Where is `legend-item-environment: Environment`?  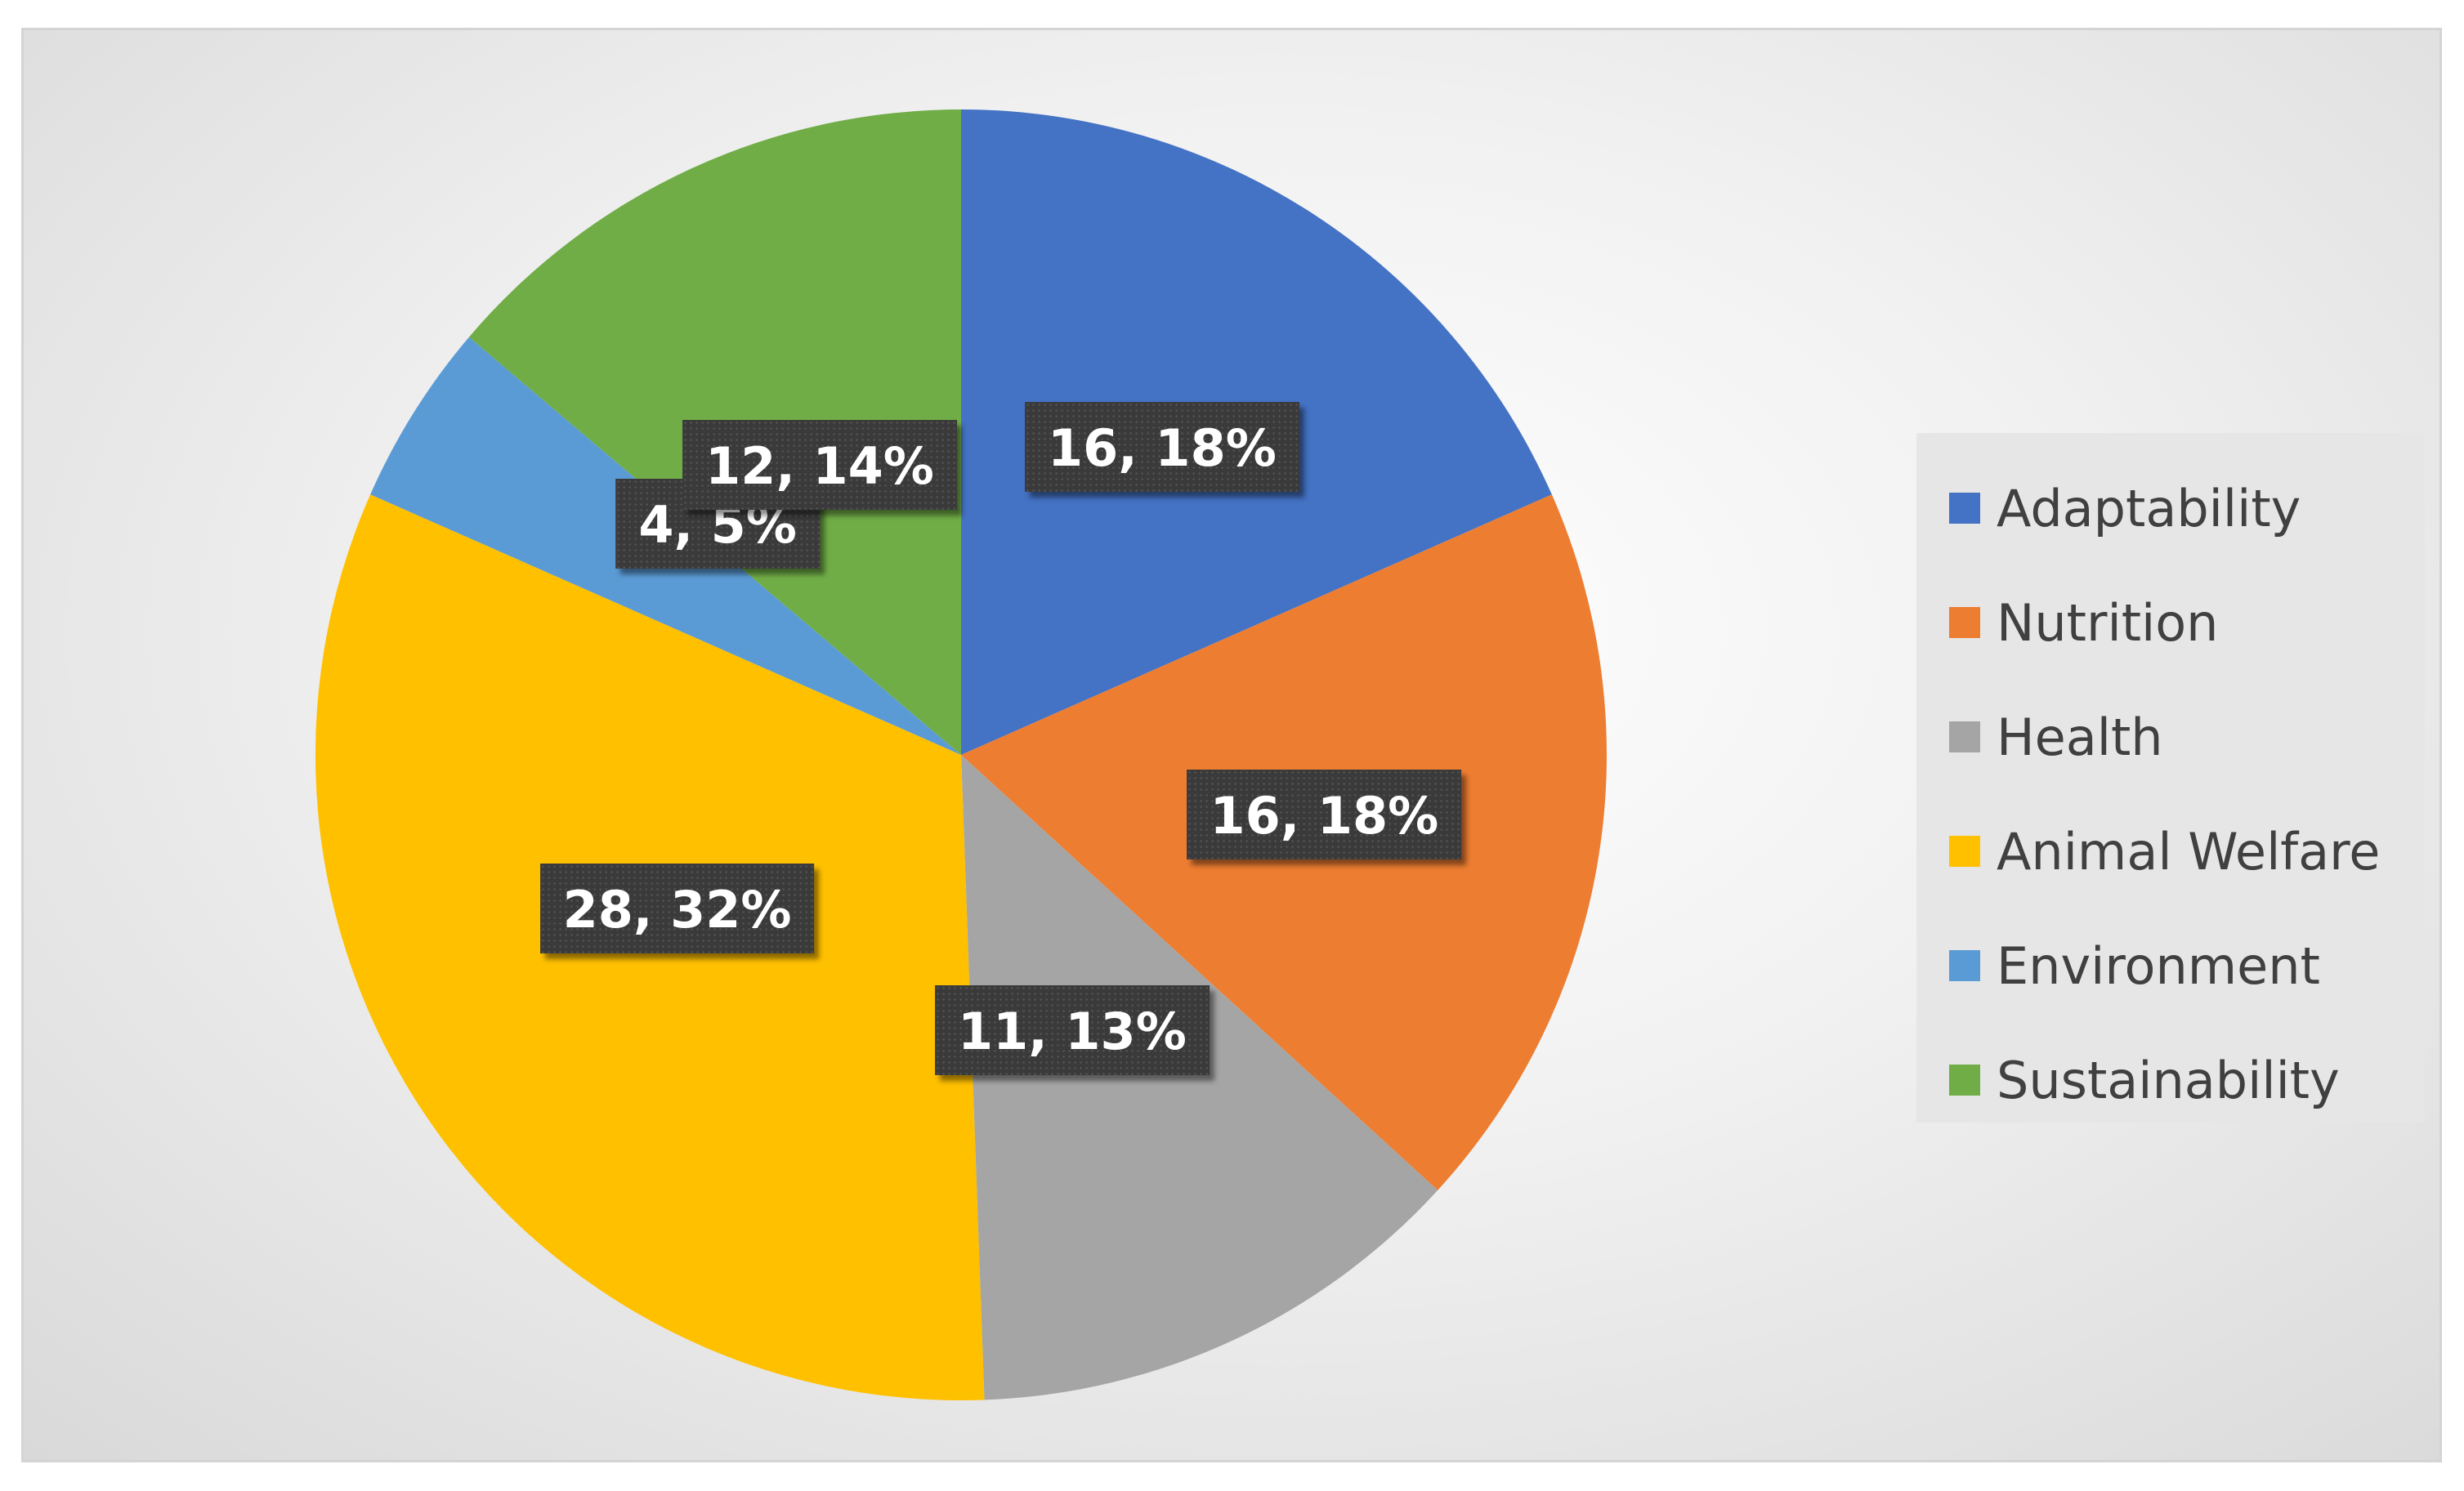 legend-item-environment: Environment is located at coordinates (2170, 966).